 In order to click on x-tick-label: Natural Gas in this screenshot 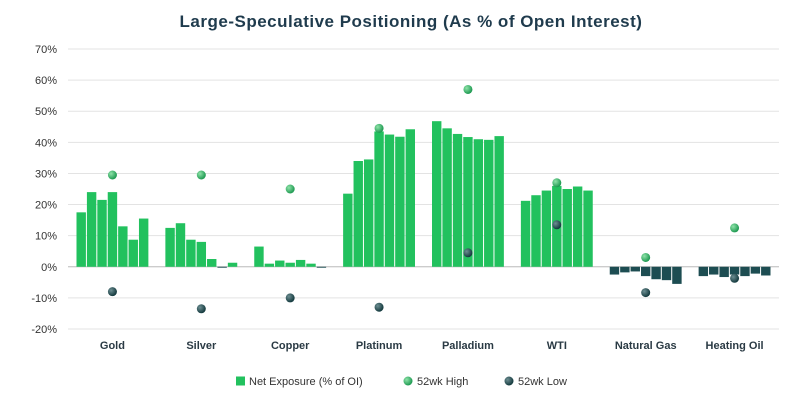, I will do `click(646, 346)`.